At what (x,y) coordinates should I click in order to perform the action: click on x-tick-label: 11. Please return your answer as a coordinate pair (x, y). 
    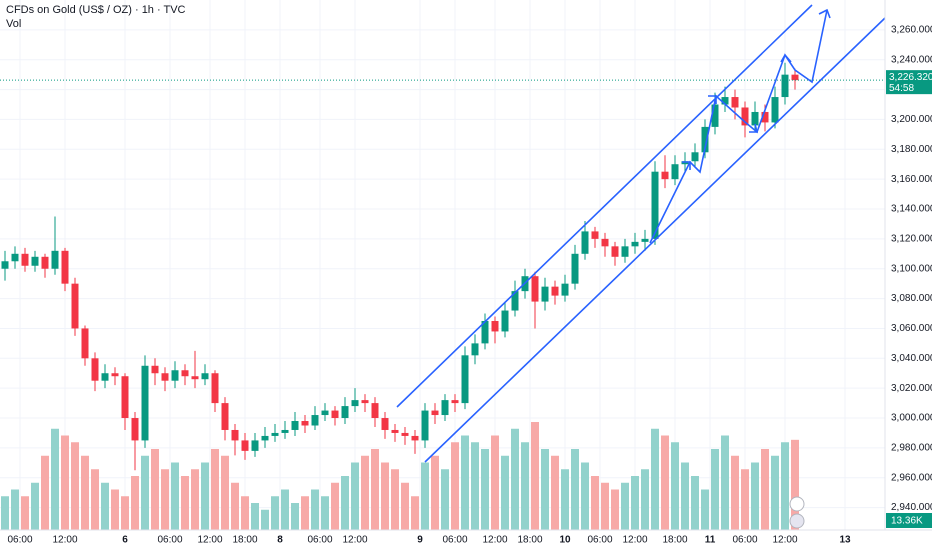
    Looking at the image, I should click on (710, 540).